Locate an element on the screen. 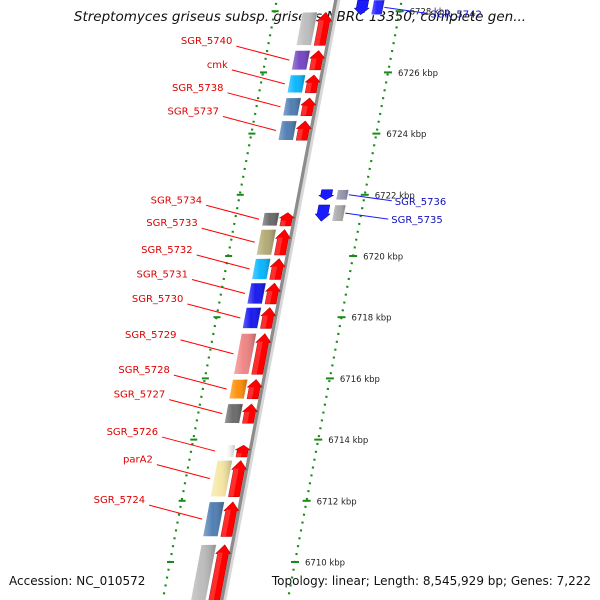 This screenshot has height=600, width=600. gene-label: SGR_5736 is located at coordinates (421, 202).